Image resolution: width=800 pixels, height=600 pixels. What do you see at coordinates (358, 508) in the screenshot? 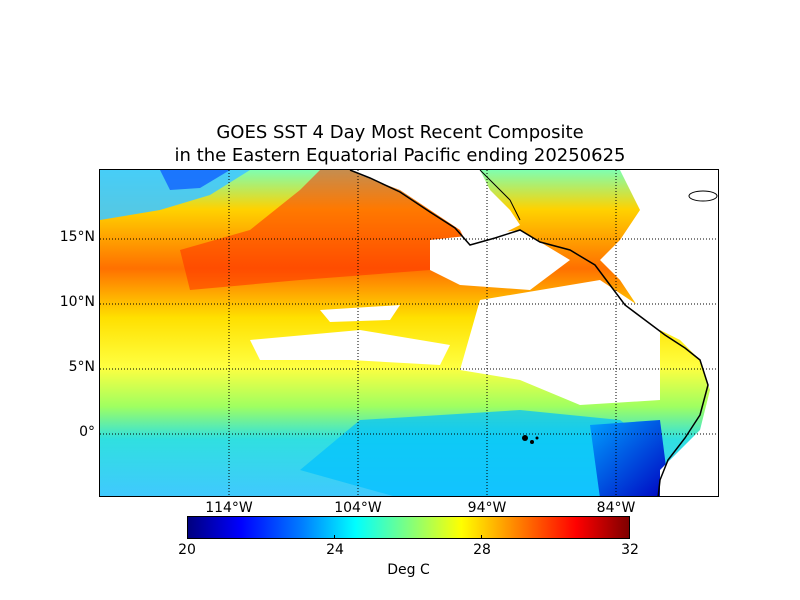
I see `lon-label-104w: 104°W` at bounding box center [358, 508].